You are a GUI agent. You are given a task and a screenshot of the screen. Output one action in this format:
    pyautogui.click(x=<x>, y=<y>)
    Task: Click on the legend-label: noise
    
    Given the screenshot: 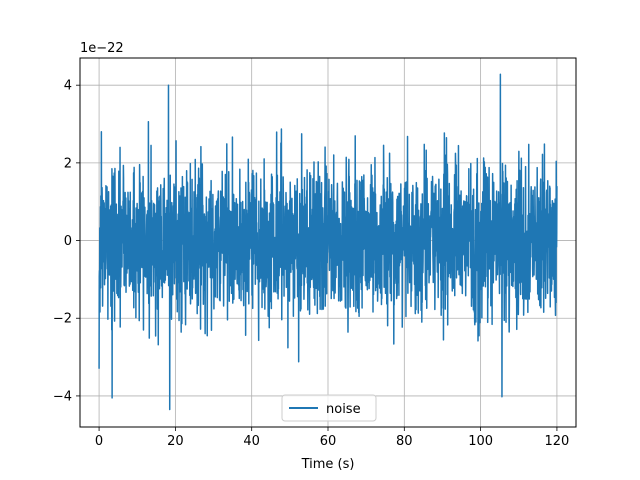 What is the action you would take?
    pyautogui.click(x=343, y=409)
    